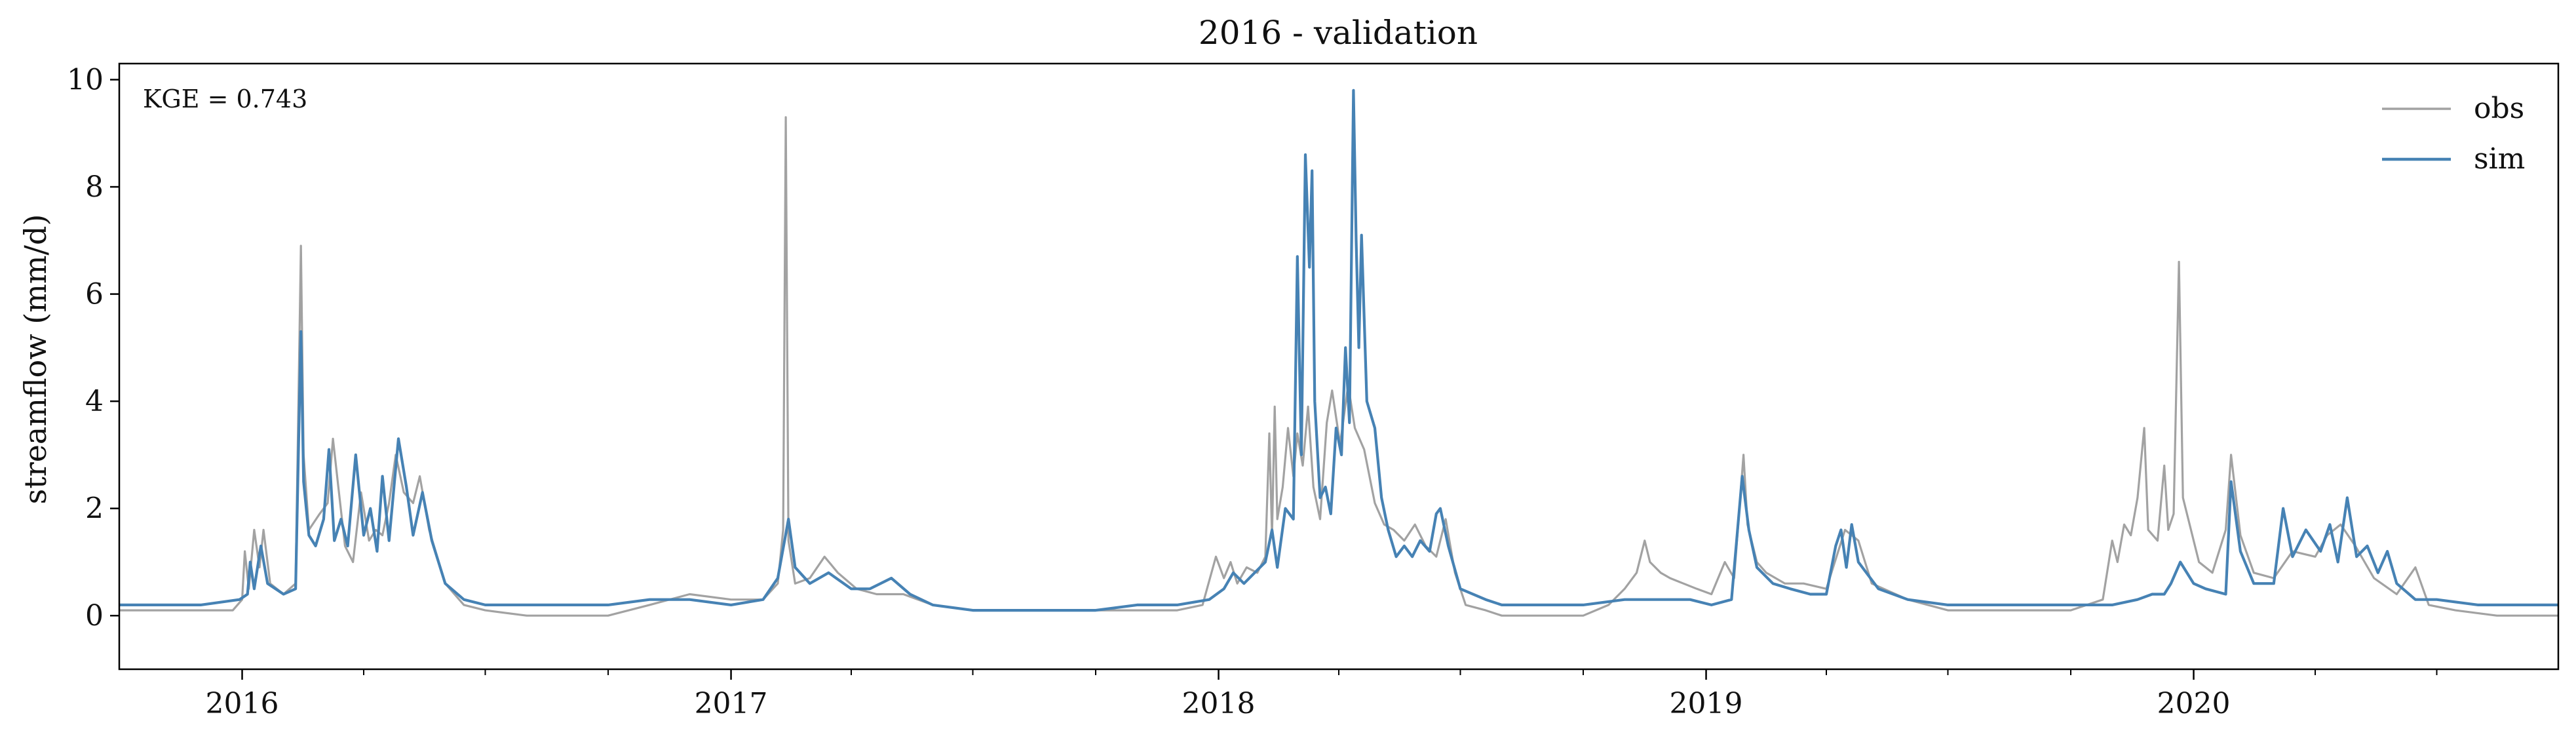 Image resolution: width=2576 pixels, height=742 pixels. I want to click on x-tick-label: 2016, so click(242, 703).